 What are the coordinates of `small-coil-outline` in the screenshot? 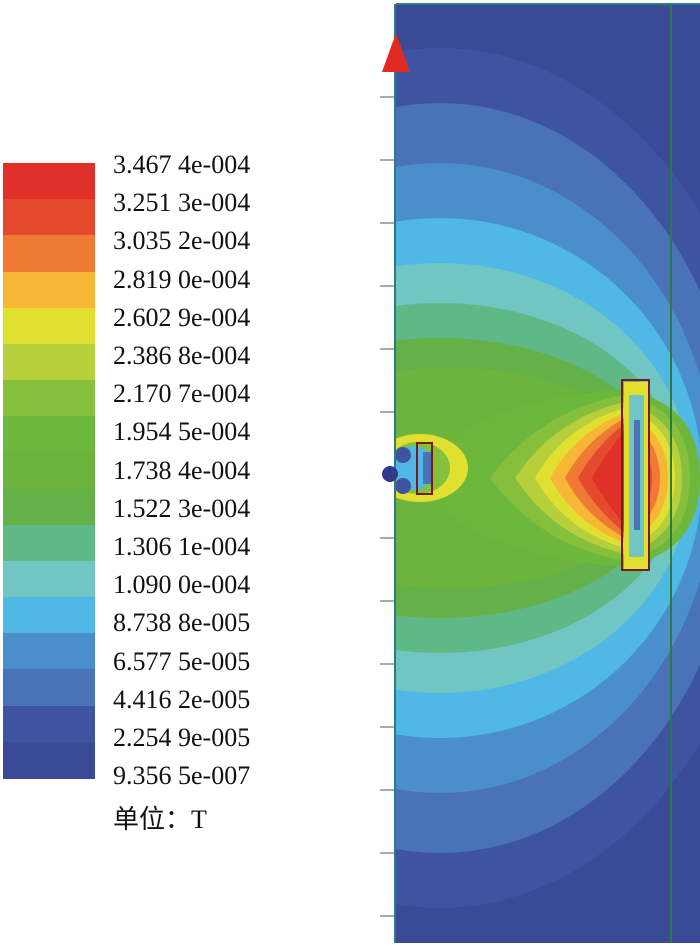 It's located at (424, 468).